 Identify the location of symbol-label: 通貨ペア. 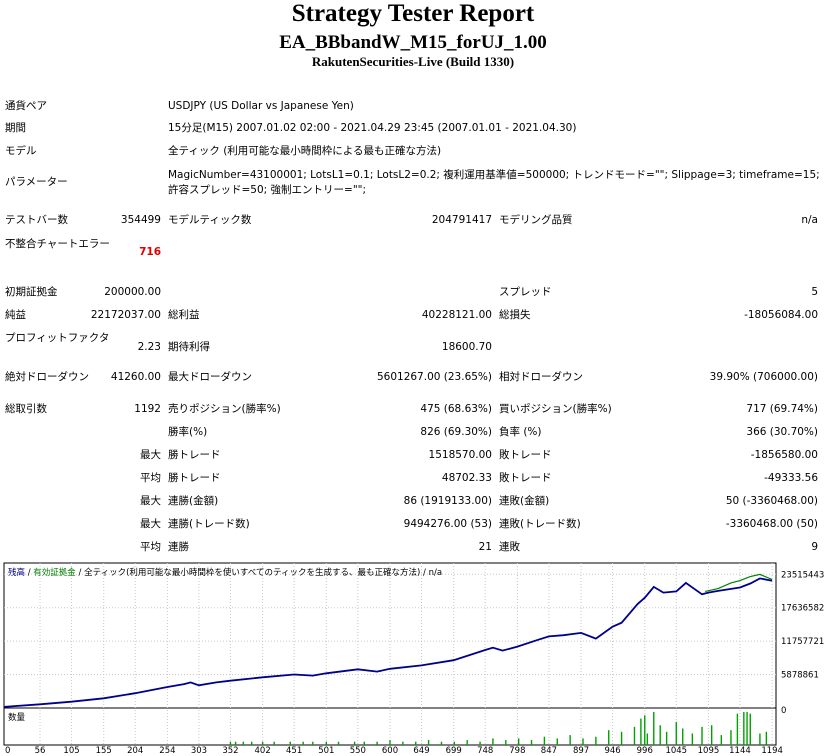
(26, 106).